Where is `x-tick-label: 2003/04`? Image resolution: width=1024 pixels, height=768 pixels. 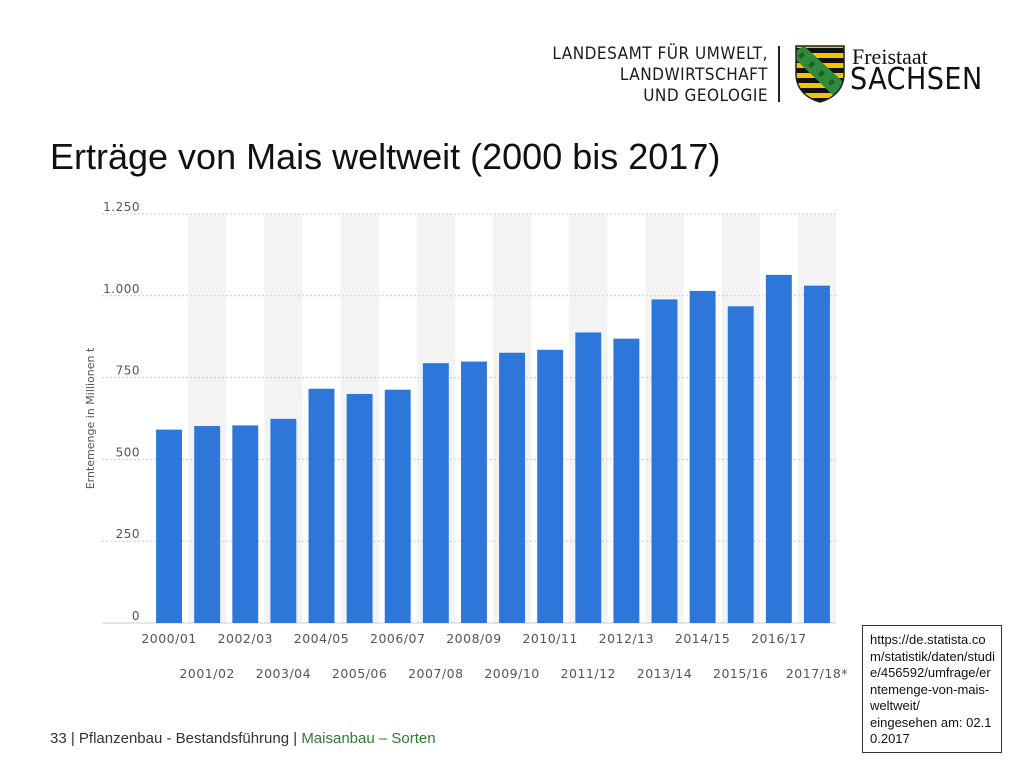
x-tick-label: 2003/04 is located at coordinates (283, 673).